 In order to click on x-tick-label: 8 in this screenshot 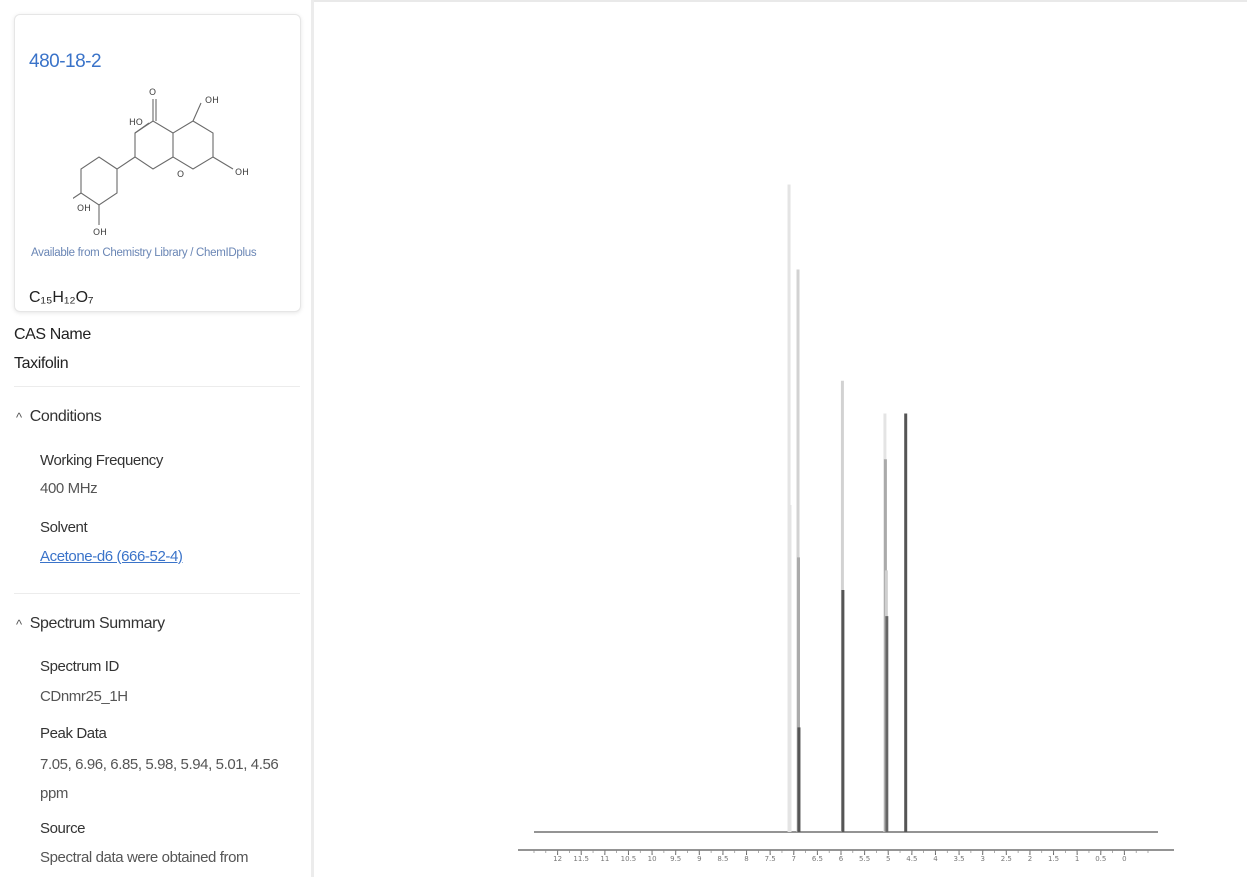, I will do `click(746, 859)`.